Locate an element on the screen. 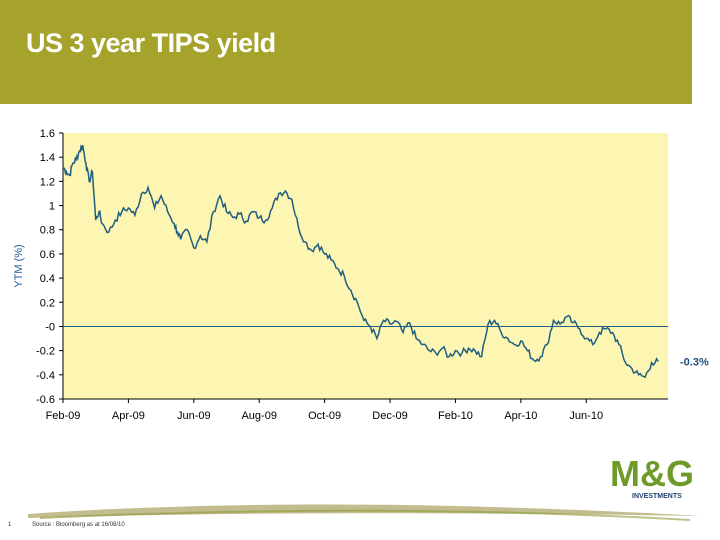  footer-swoosh is located at coordinates (364, 512).